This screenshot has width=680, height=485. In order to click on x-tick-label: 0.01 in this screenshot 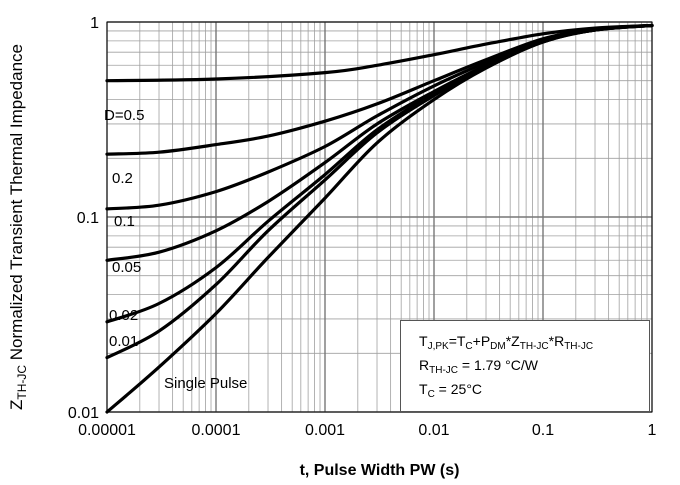, I will do `click(433, 430)`.